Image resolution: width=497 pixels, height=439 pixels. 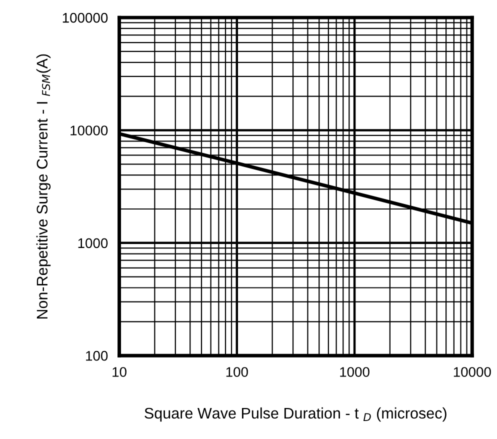 I want to click on x-tick-label: 10, so click(x=119, y=372).